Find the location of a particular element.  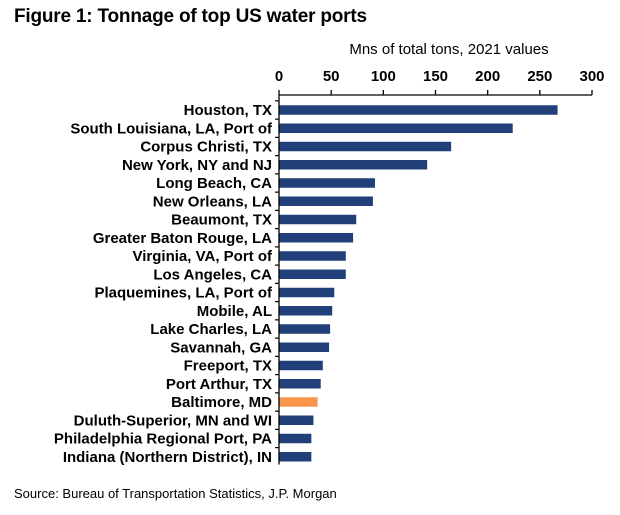

category-label: Indiana (Northern District), IN is located at coordinates (167, 457).